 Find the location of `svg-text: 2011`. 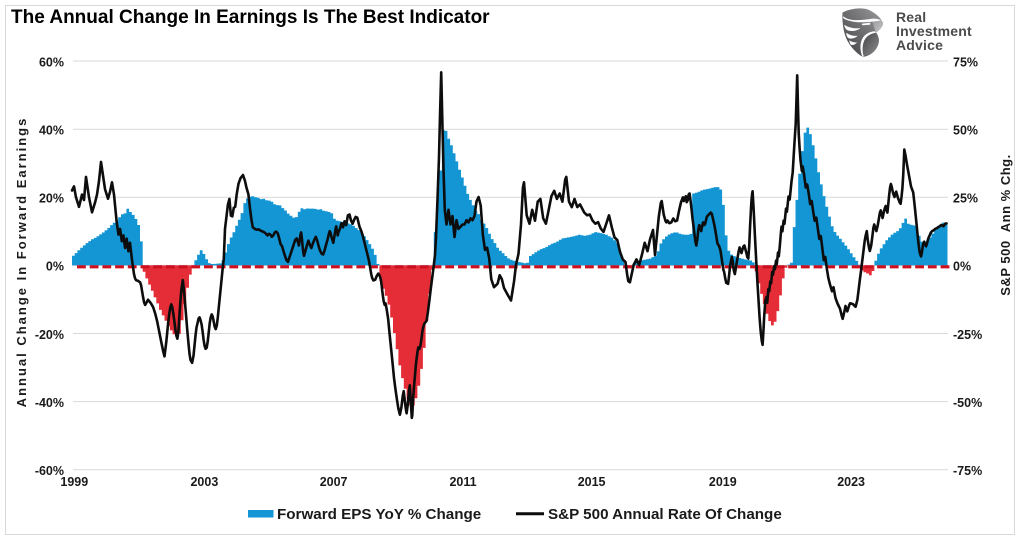

svg-text: 2011 is located at coordinates (462, 482).